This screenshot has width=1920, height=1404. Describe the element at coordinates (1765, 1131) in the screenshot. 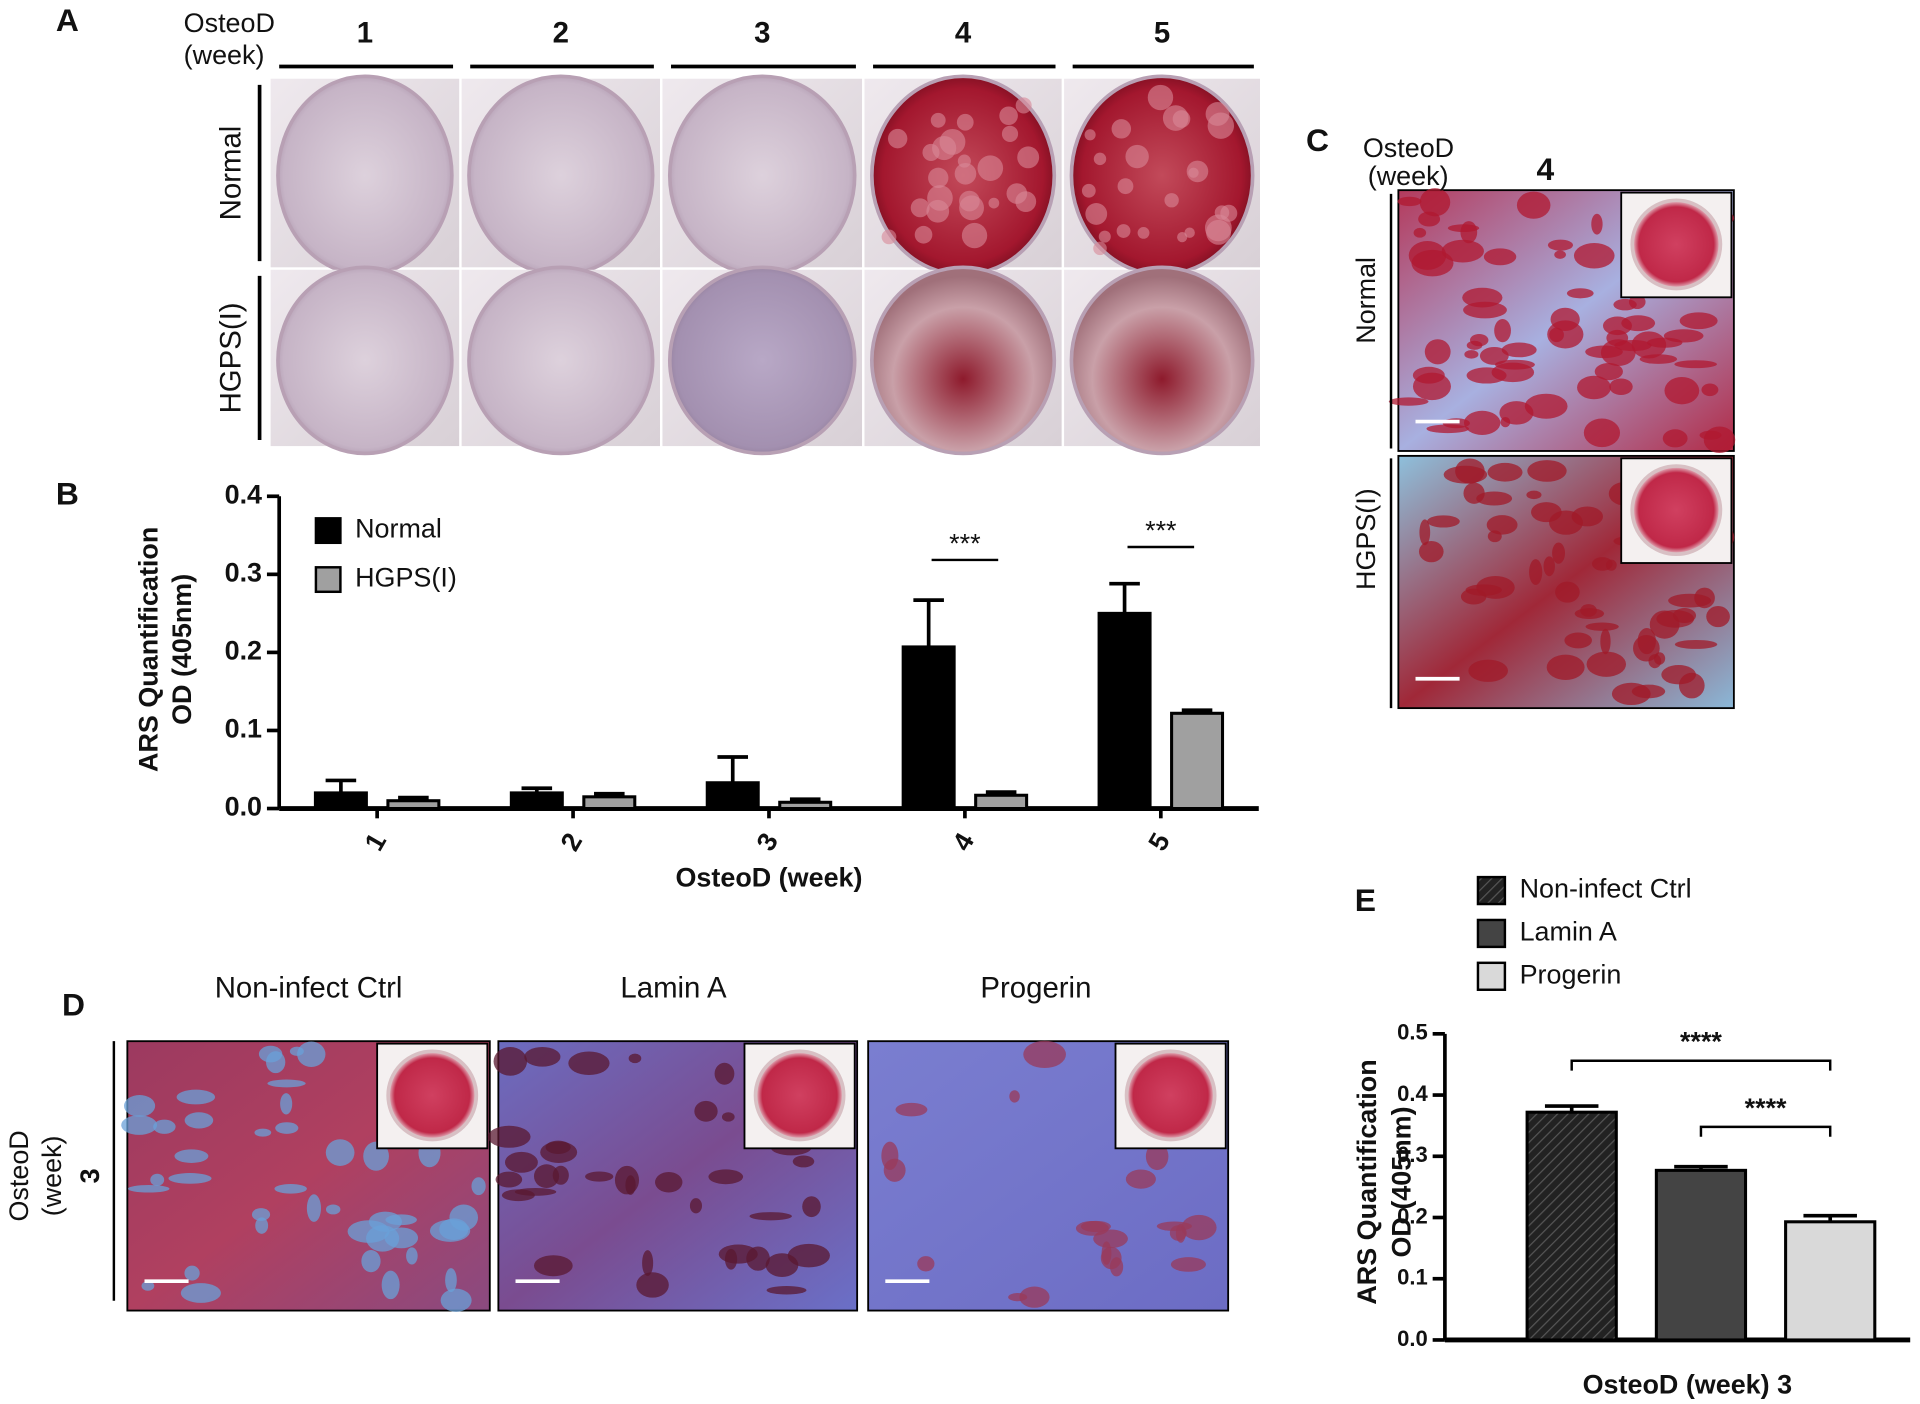

I see `significance-bracket` at that location.